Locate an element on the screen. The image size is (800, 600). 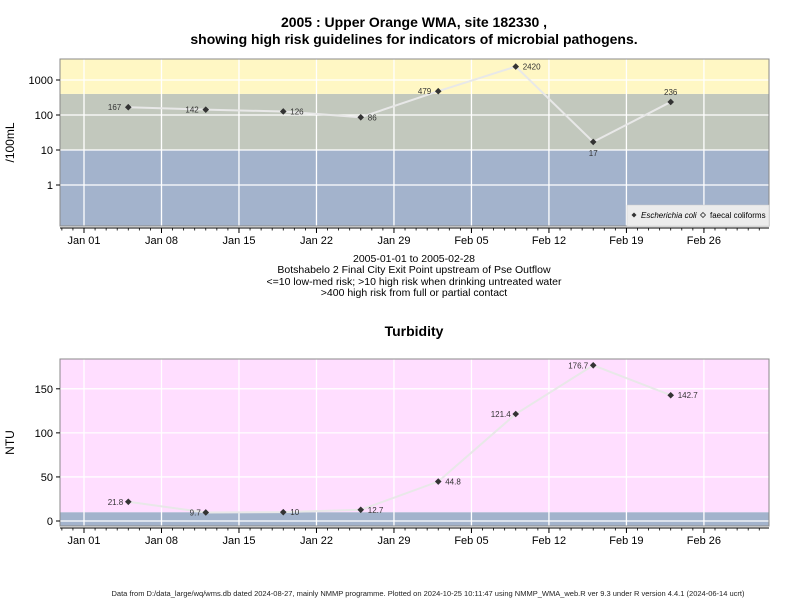
y-tick-label: 0 is located at coordinates (50, 522).